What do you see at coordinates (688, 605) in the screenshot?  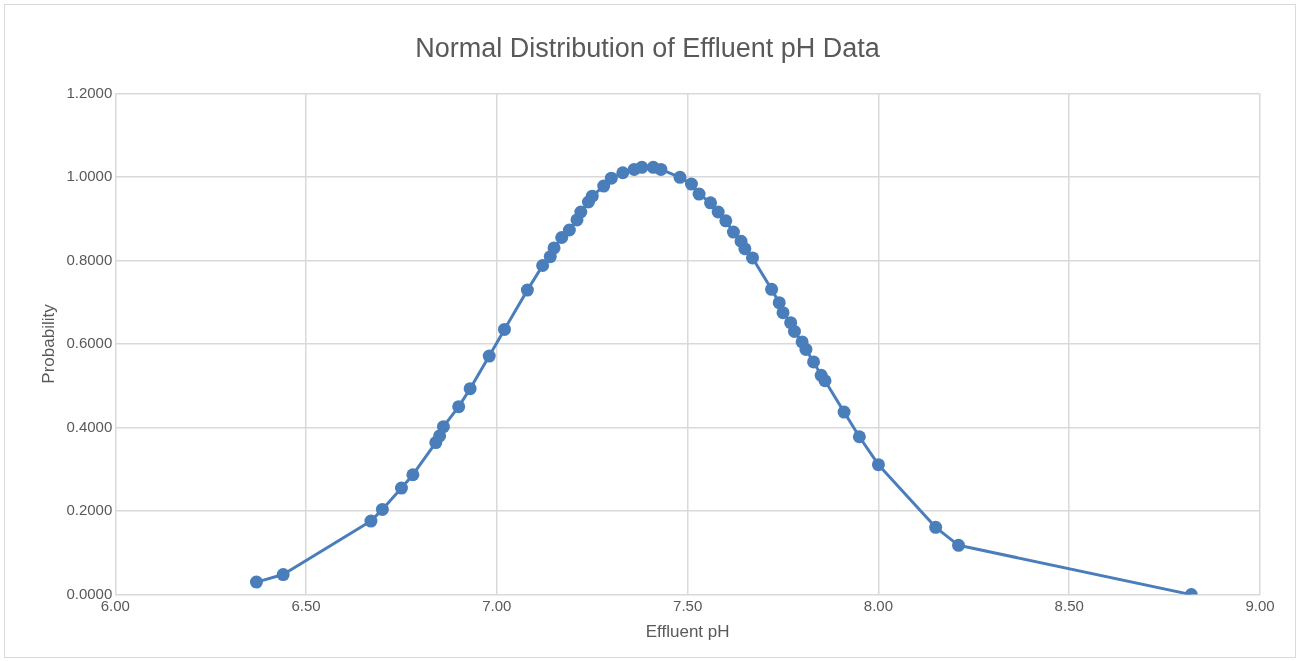 I see `x-tick-label: 7.50` at bounding box center [688, 605].